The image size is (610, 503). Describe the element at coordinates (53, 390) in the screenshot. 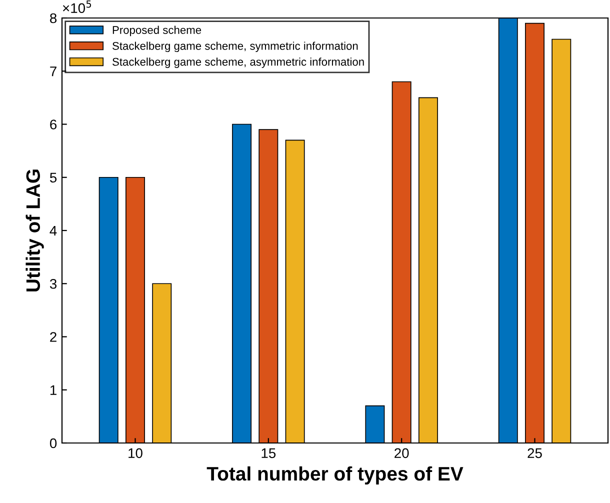

I see `y-tick-label: 1` at that location.